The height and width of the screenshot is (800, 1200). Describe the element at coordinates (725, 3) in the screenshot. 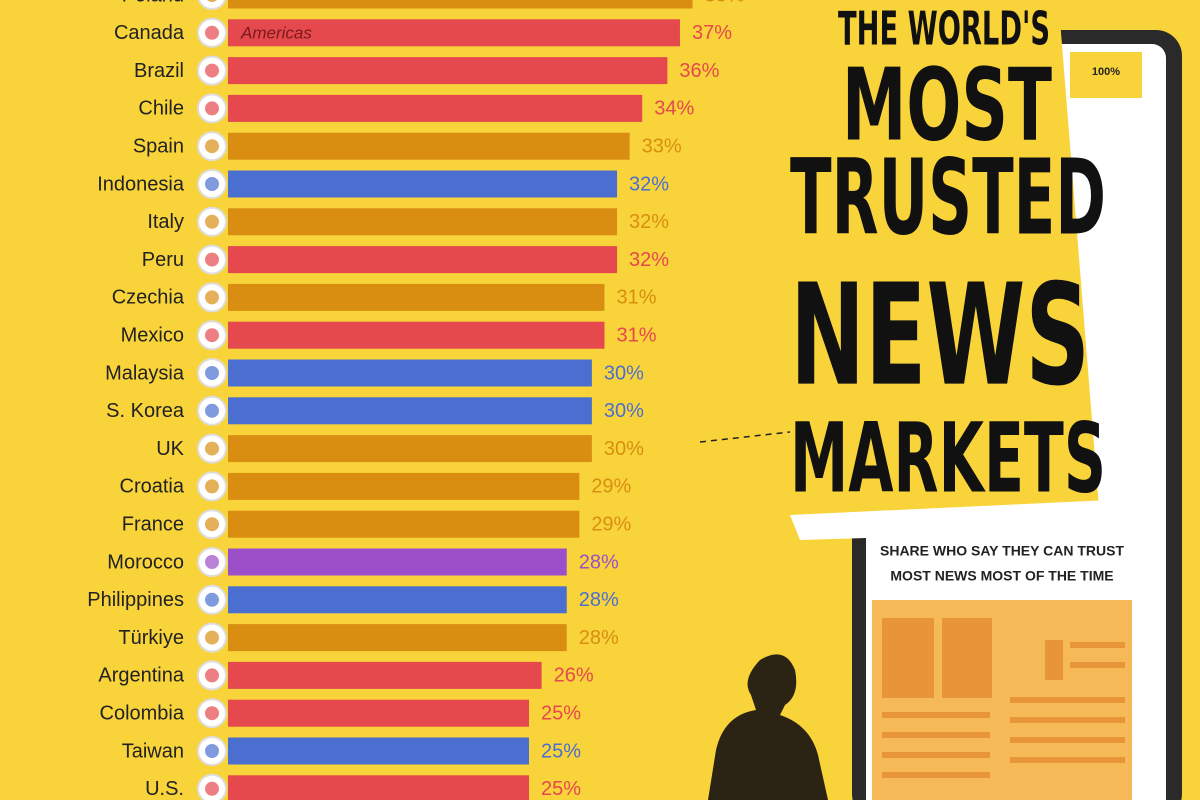

I see `value-label: 38%` at that location.